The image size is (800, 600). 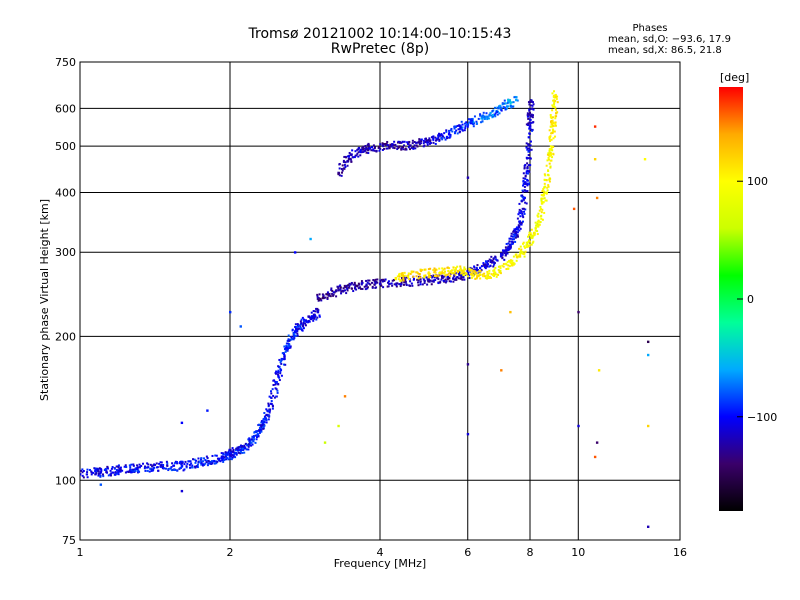 What do you see at coordinates (665, 50) in the screenshot?
I see `phase-stats-x: mean, sd,X: 86.5, 21.8` at bounding box center [665, 50].